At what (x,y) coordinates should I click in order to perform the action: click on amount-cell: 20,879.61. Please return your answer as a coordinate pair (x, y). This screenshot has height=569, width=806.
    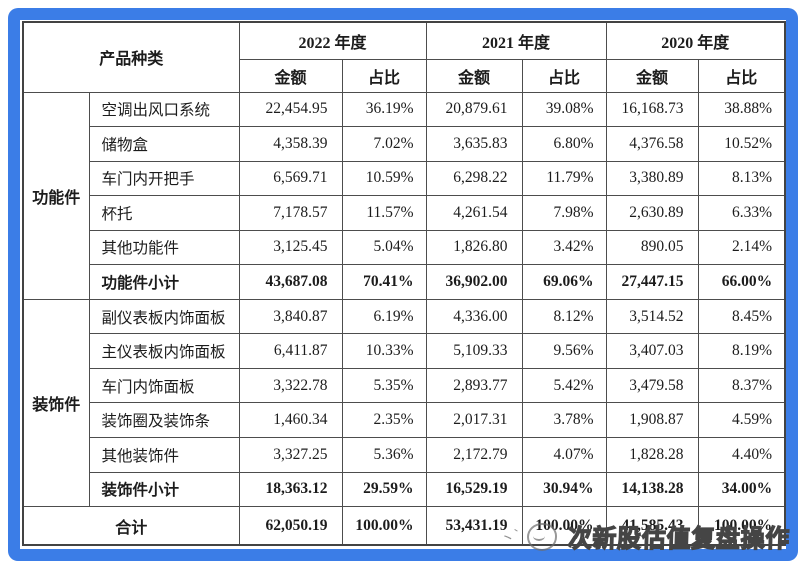
    Looking at the image, I should click on (474, 109).